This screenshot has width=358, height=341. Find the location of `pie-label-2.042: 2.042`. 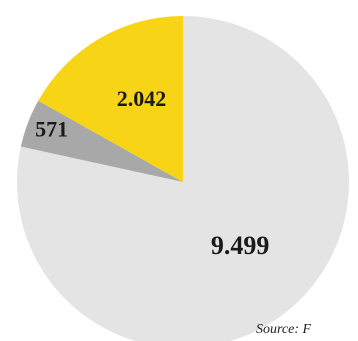

pie-label-2.042: 2.042 is located at coordinates (142, 98).